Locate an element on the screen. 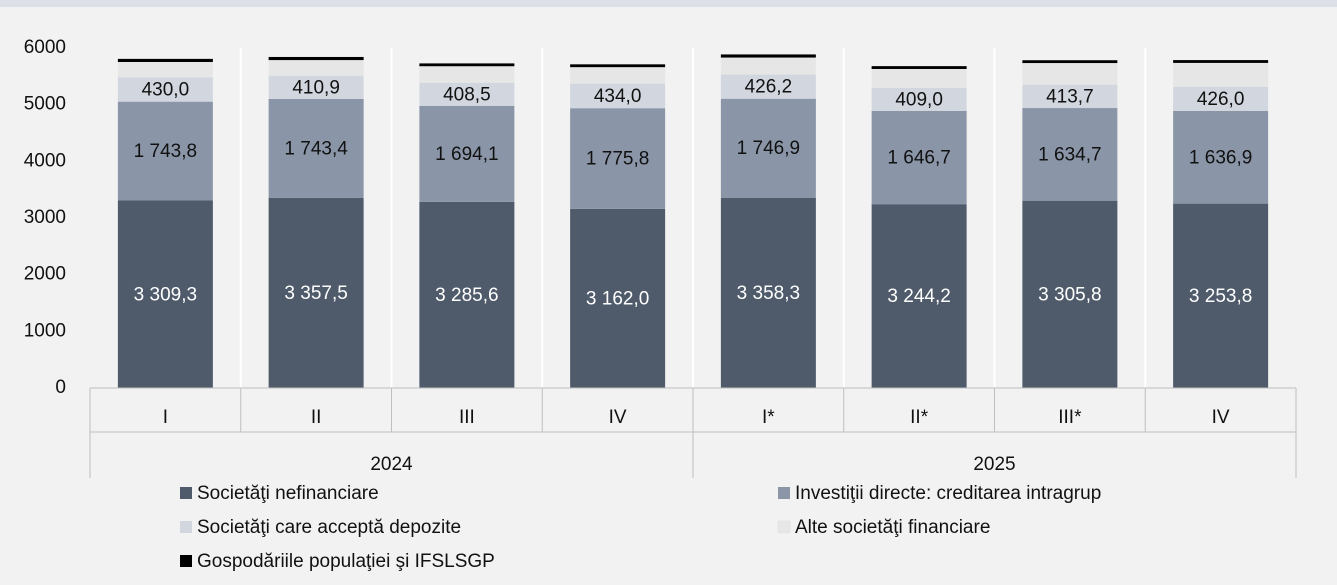  value-label: 3 285,6 is located at coordinates (466, 295).